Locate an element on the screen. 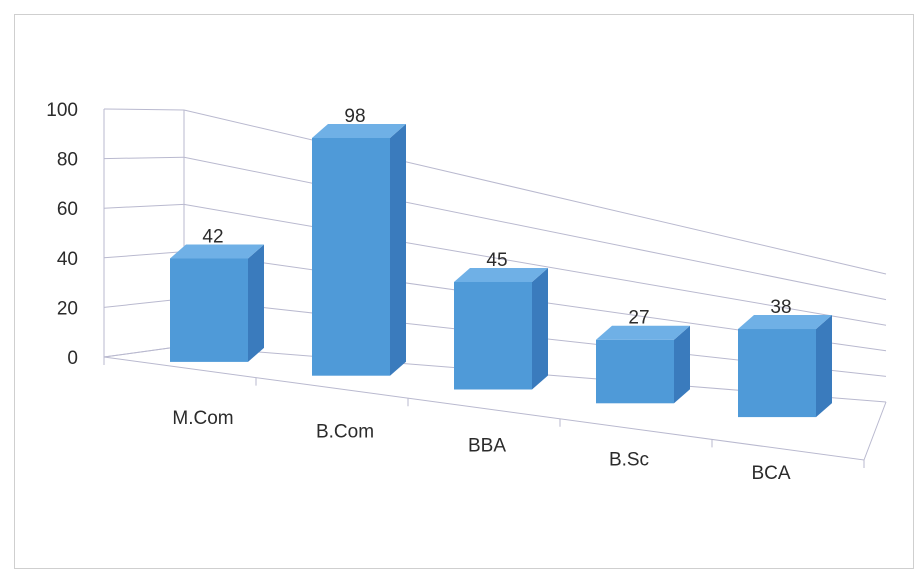 This screenshot has height=569, width=923. data-label: 38 is located at coordinates (780, 307).